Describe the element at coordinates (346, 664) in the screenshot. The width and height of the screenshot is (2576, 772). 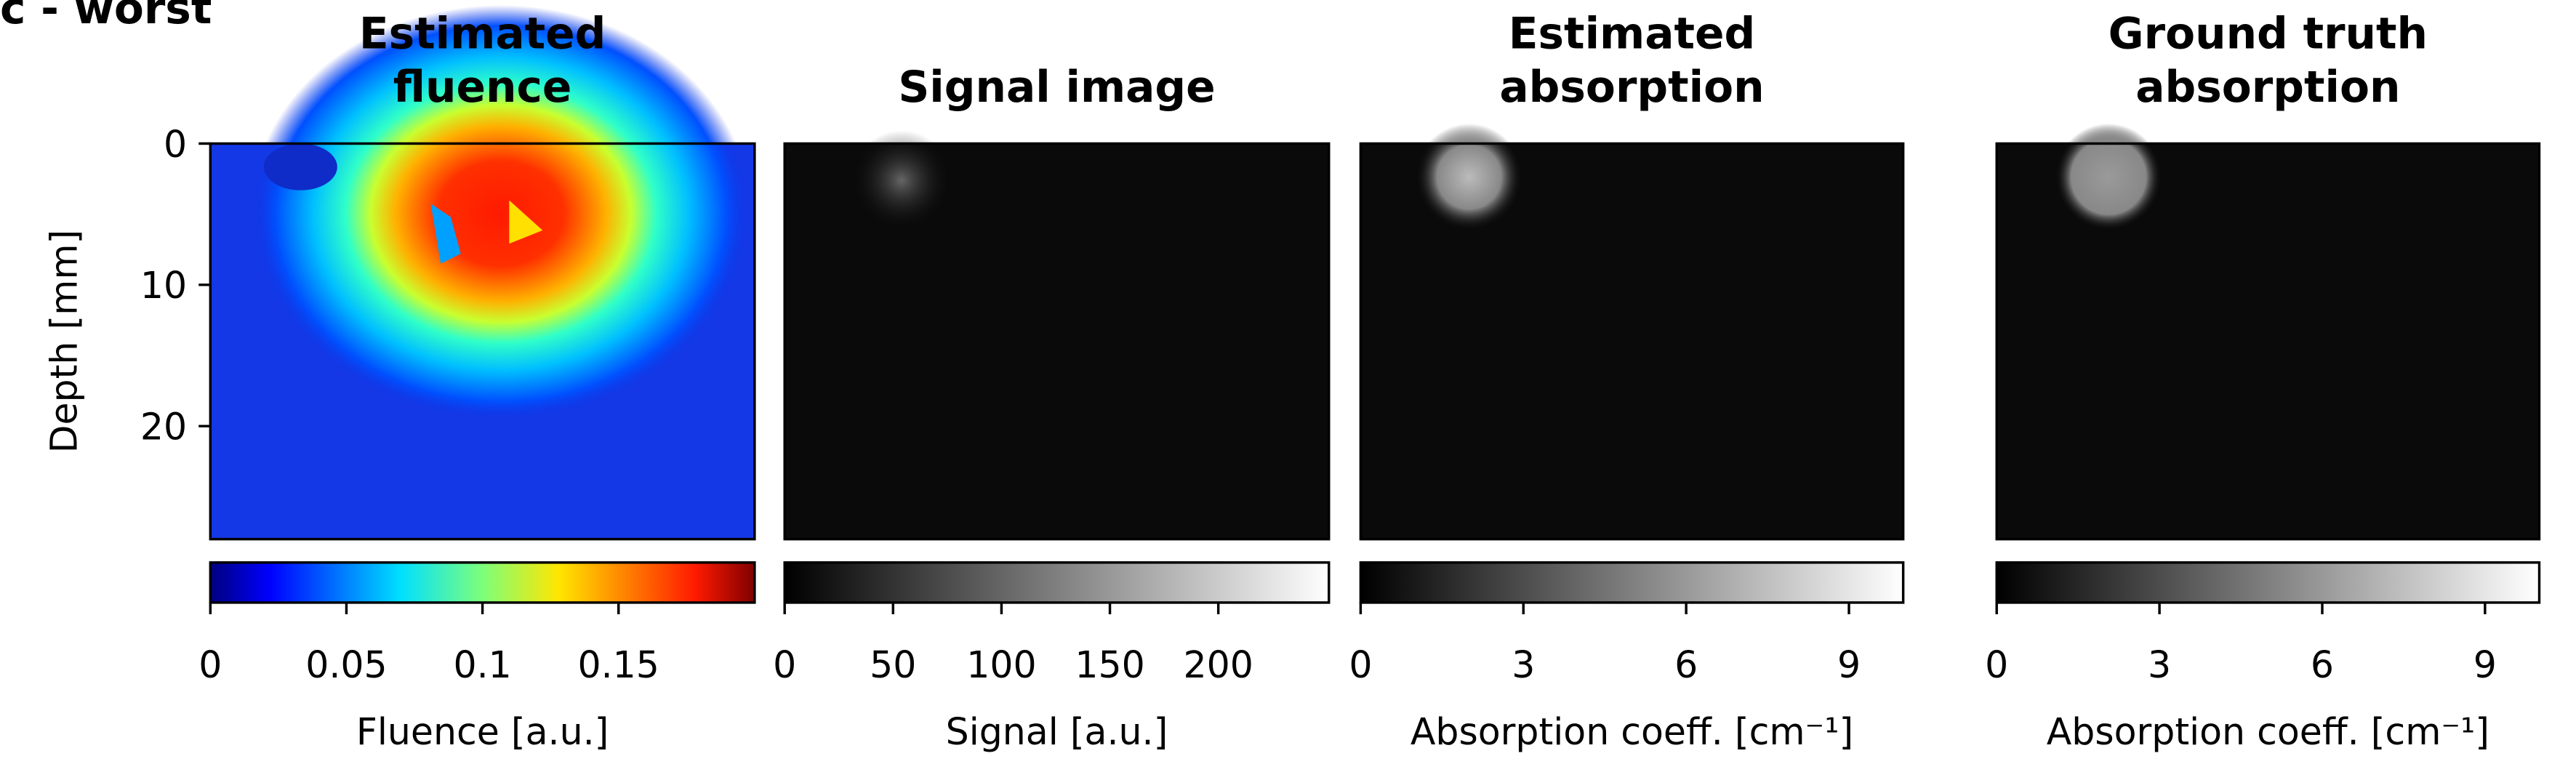
I see `colorbar-tick-label: 0.05` at that location.